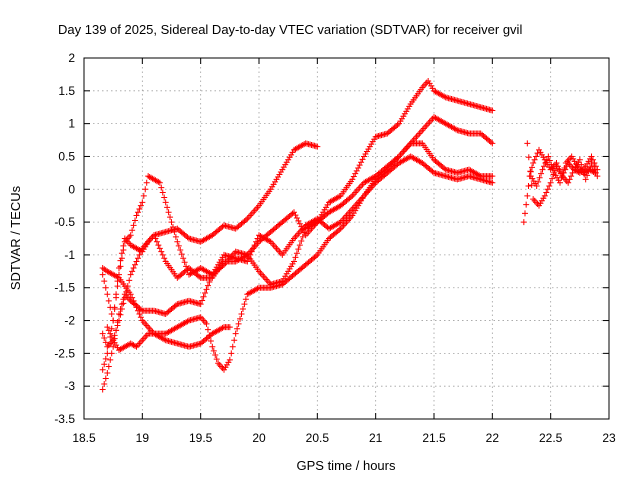  Describe the element at coordinates (346, 465) in the screenshot. I see `x-axis-label: GPS time / hours` at that location.